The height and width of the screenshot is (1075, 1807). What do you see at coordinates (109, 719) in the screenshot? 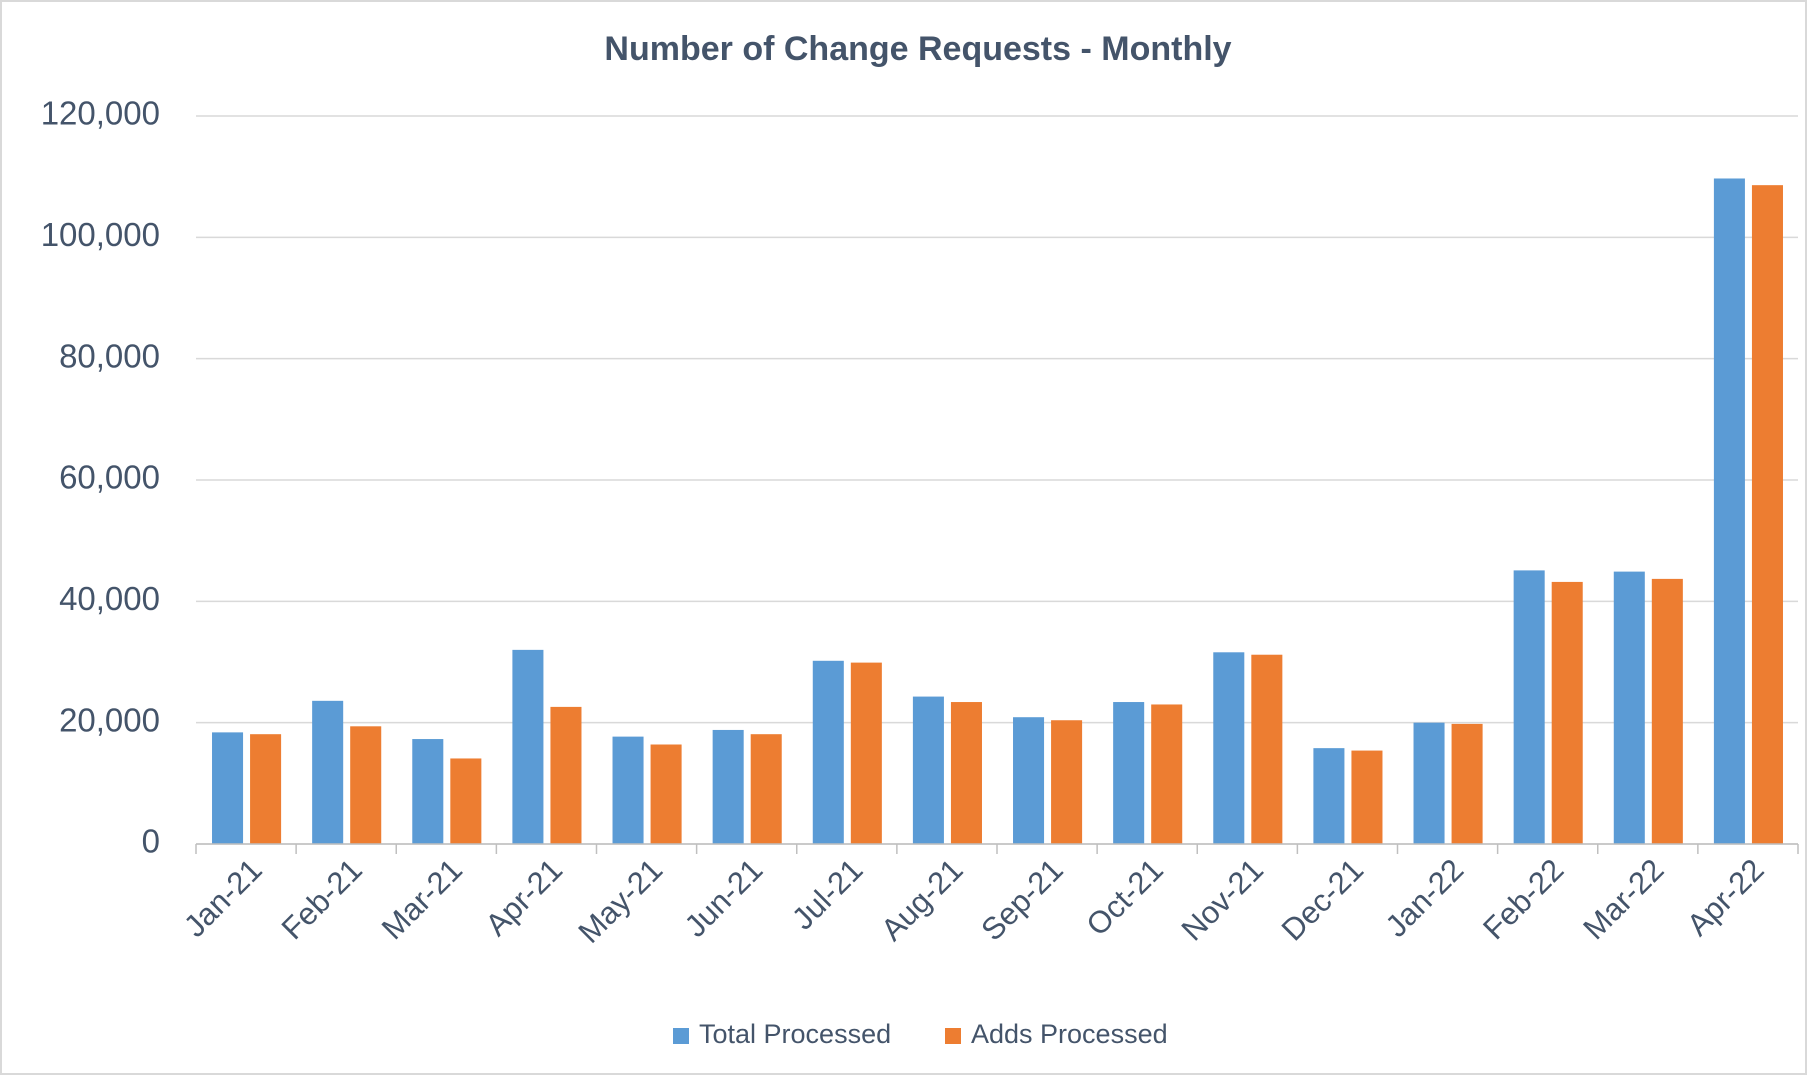
I see `y-tick-label: 20,000` at bounding box center [109, 719].